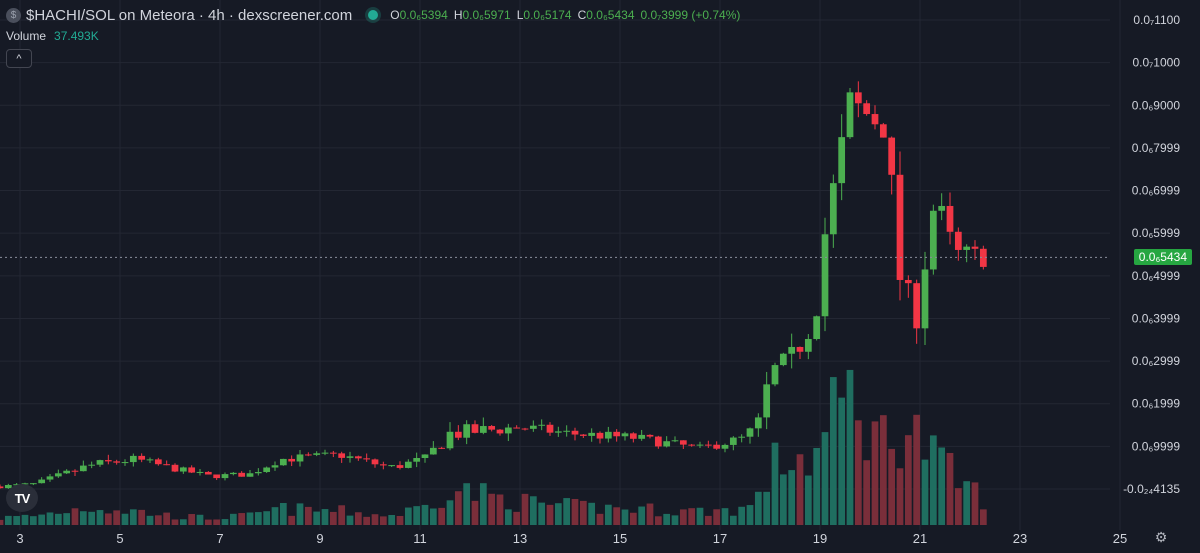 This screenshot has width=1200, height=553. I want to click on open-value: O0.0₆5394, so click(419, 15).